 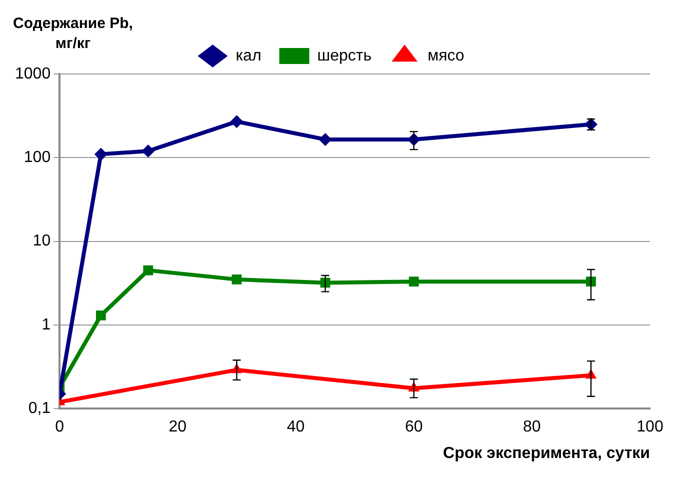 What do you see at coordinates (33, 73) in the screenshot?
I see `y-tick-label: 1000` at bounding box center [33, 73].